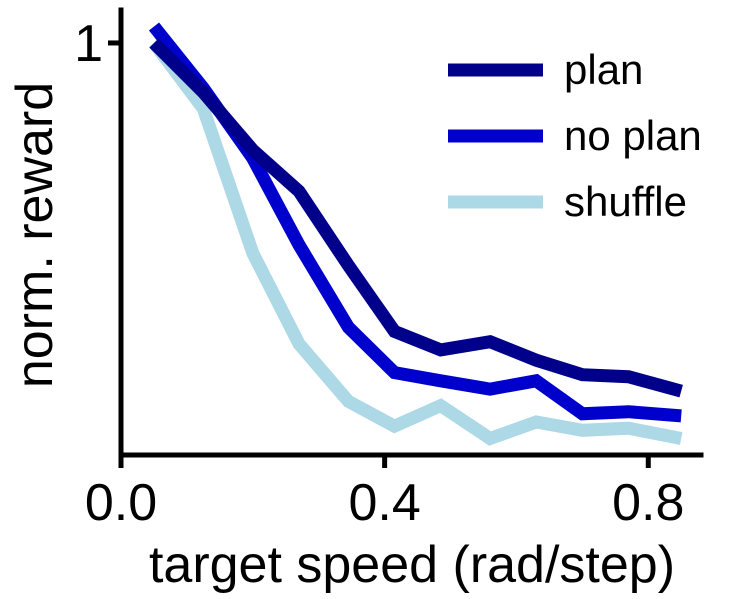  Describe the element at coordinates (35, 235) in the screenshot. I see `y-axis-label: norm. reward` at that location.